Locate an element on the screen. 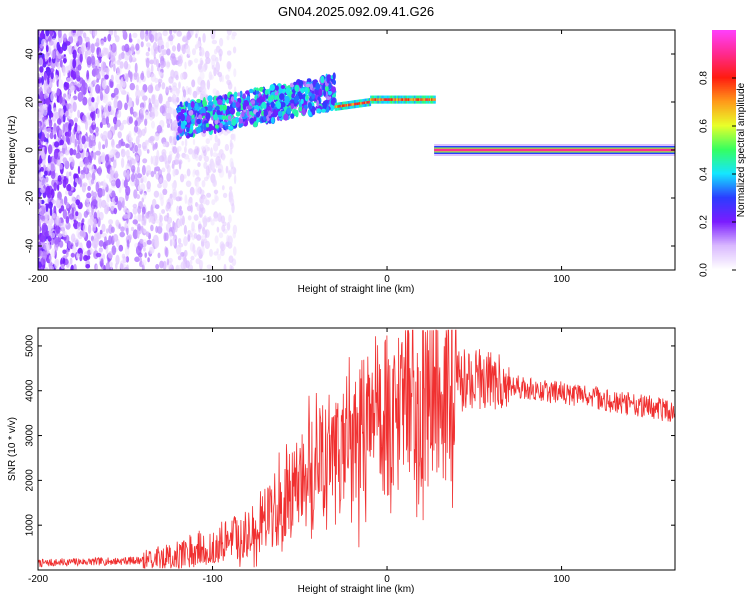 The height and width of the screenshot is (605, 750). snr-y-tick-label: 2000 is located at coordinates (30, 480).